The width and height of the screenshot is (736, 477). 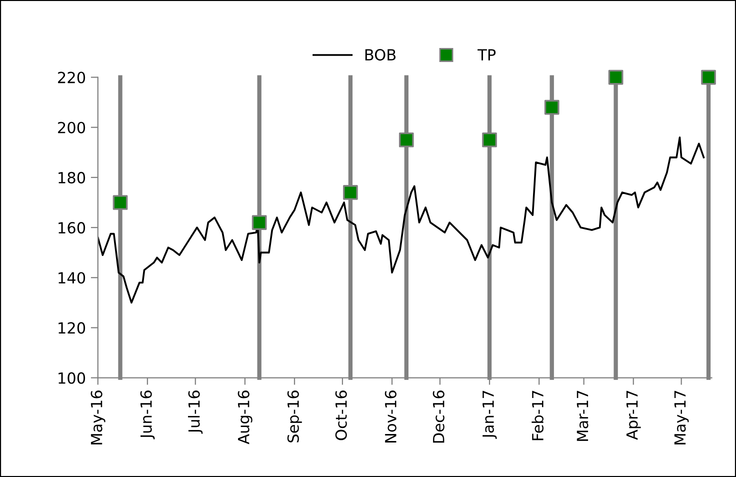 What do you see at coordinates (72, 178) in the screenshot?
I see `y-tick-label: 180` at bounding box center [72, 178].